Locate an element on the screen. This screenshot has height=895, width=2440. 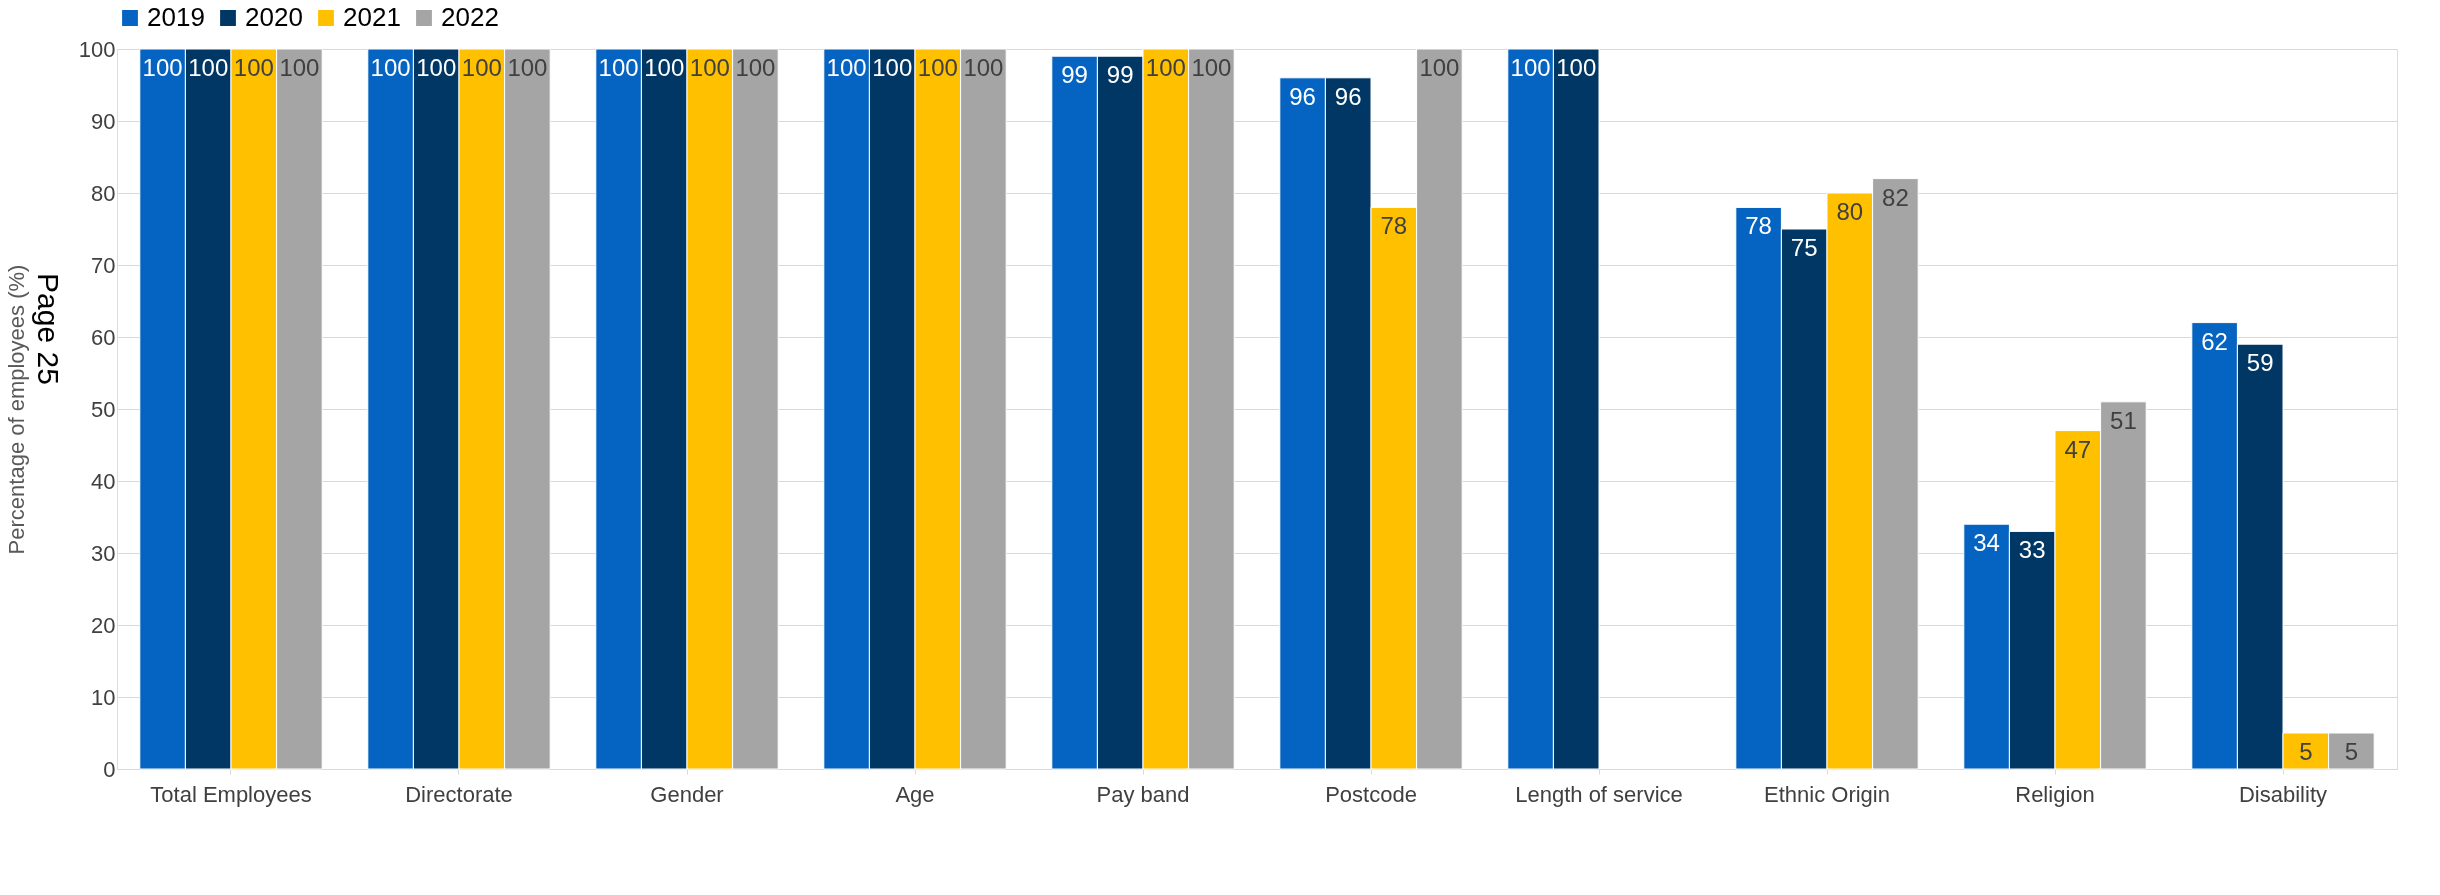
x-tick-label: Pay band is located at coordinates (1143, 794).